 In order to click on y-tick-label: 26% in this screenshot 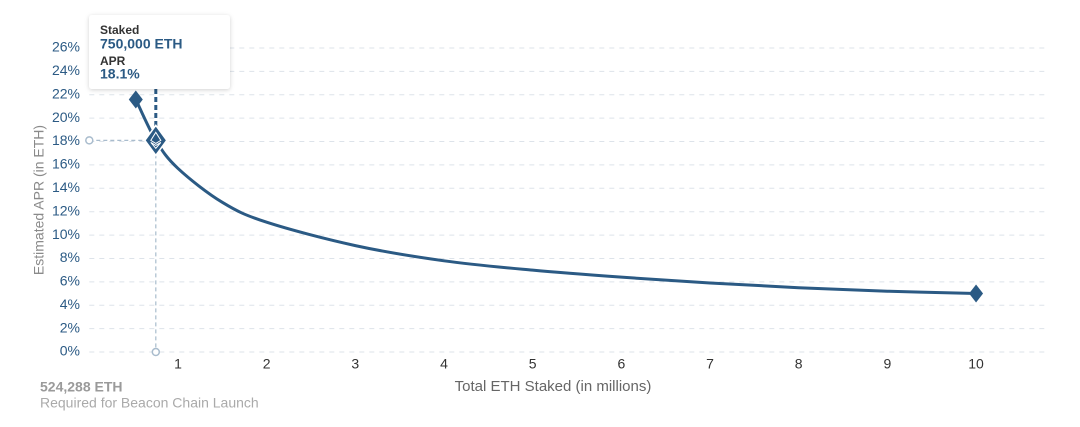, I will do `click(66, 47)`.